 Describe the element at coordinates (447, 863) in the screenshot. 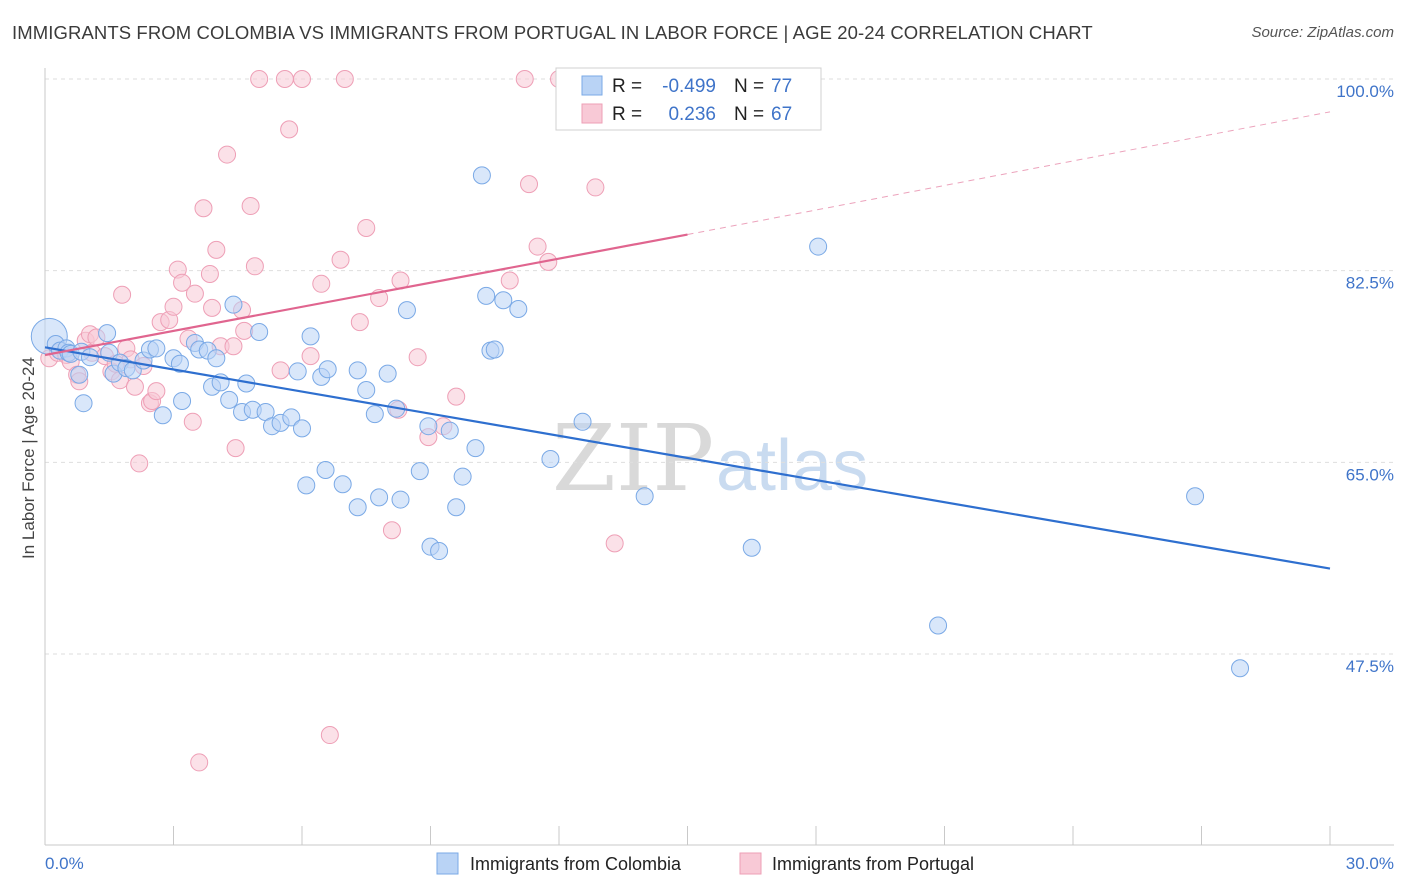

I see `bottom-legend-swatch-colombia` at that location.